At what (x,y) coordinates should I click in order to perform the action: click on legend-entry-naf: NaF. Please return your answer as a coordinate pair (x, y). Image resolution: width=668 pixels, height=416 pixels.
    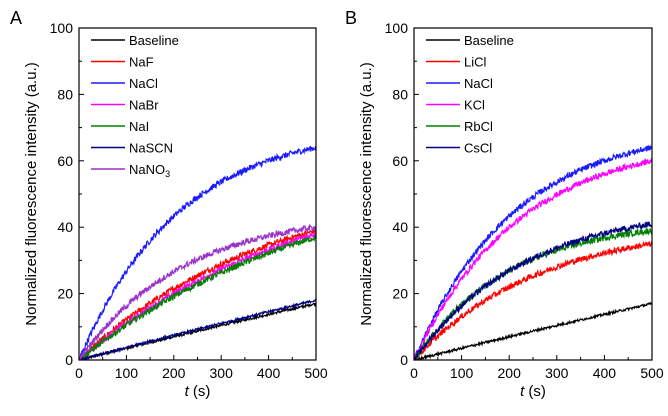
    Looking at the image, I should click on (141, 62).